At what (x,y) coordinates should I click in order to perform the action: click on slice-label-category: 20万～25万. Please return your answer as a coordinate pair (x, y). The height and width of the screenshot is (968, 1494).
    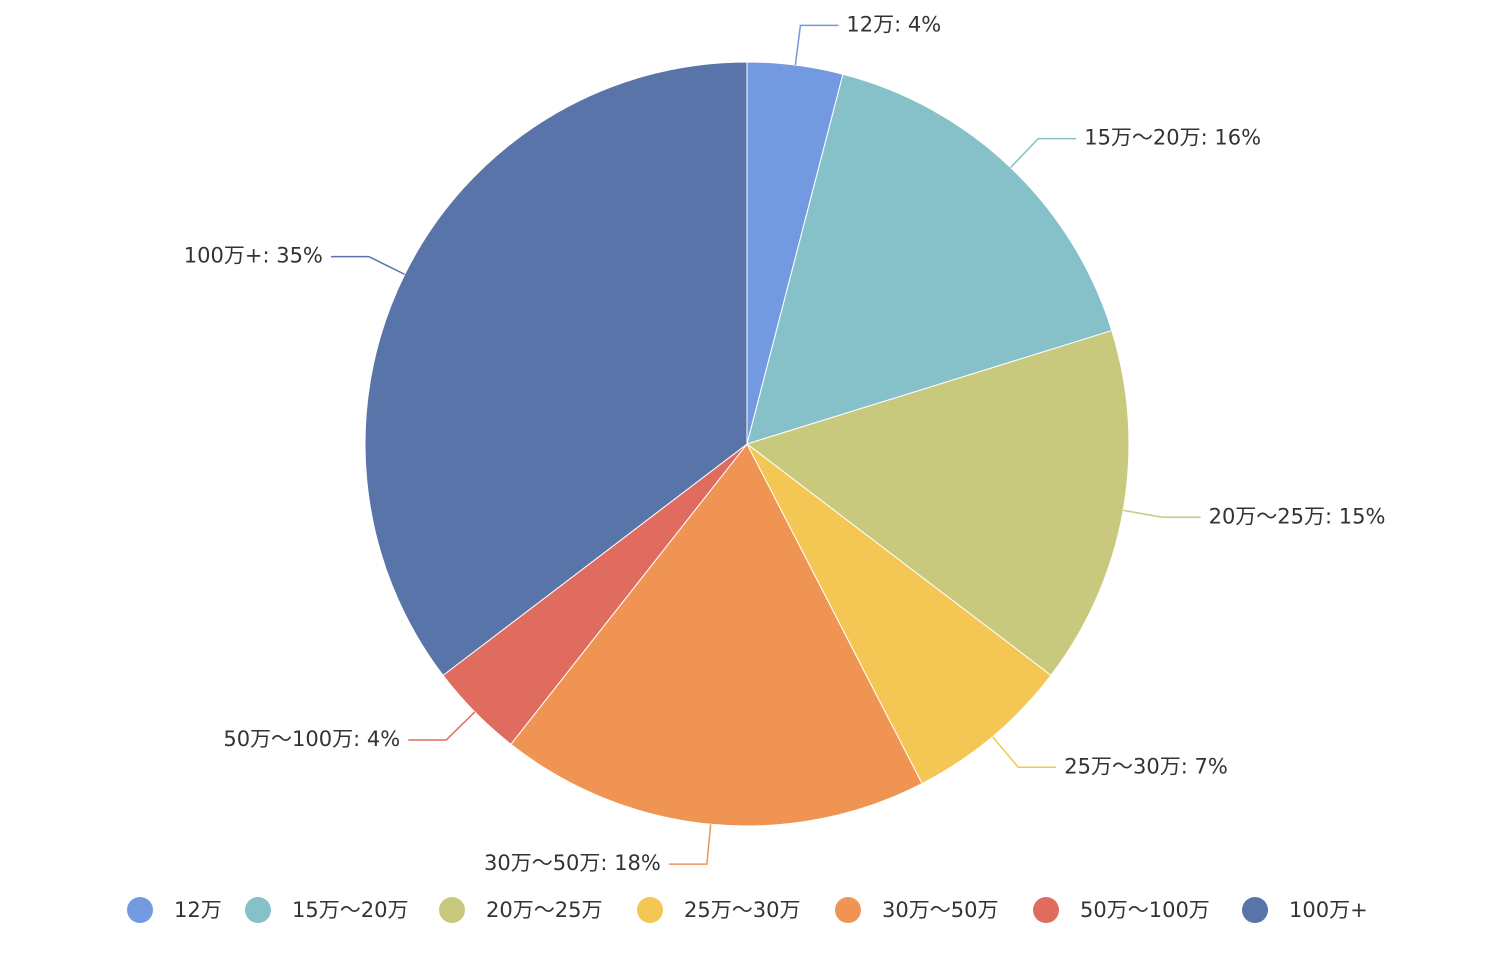
    Looking at the image, I should click on (1267, 516).